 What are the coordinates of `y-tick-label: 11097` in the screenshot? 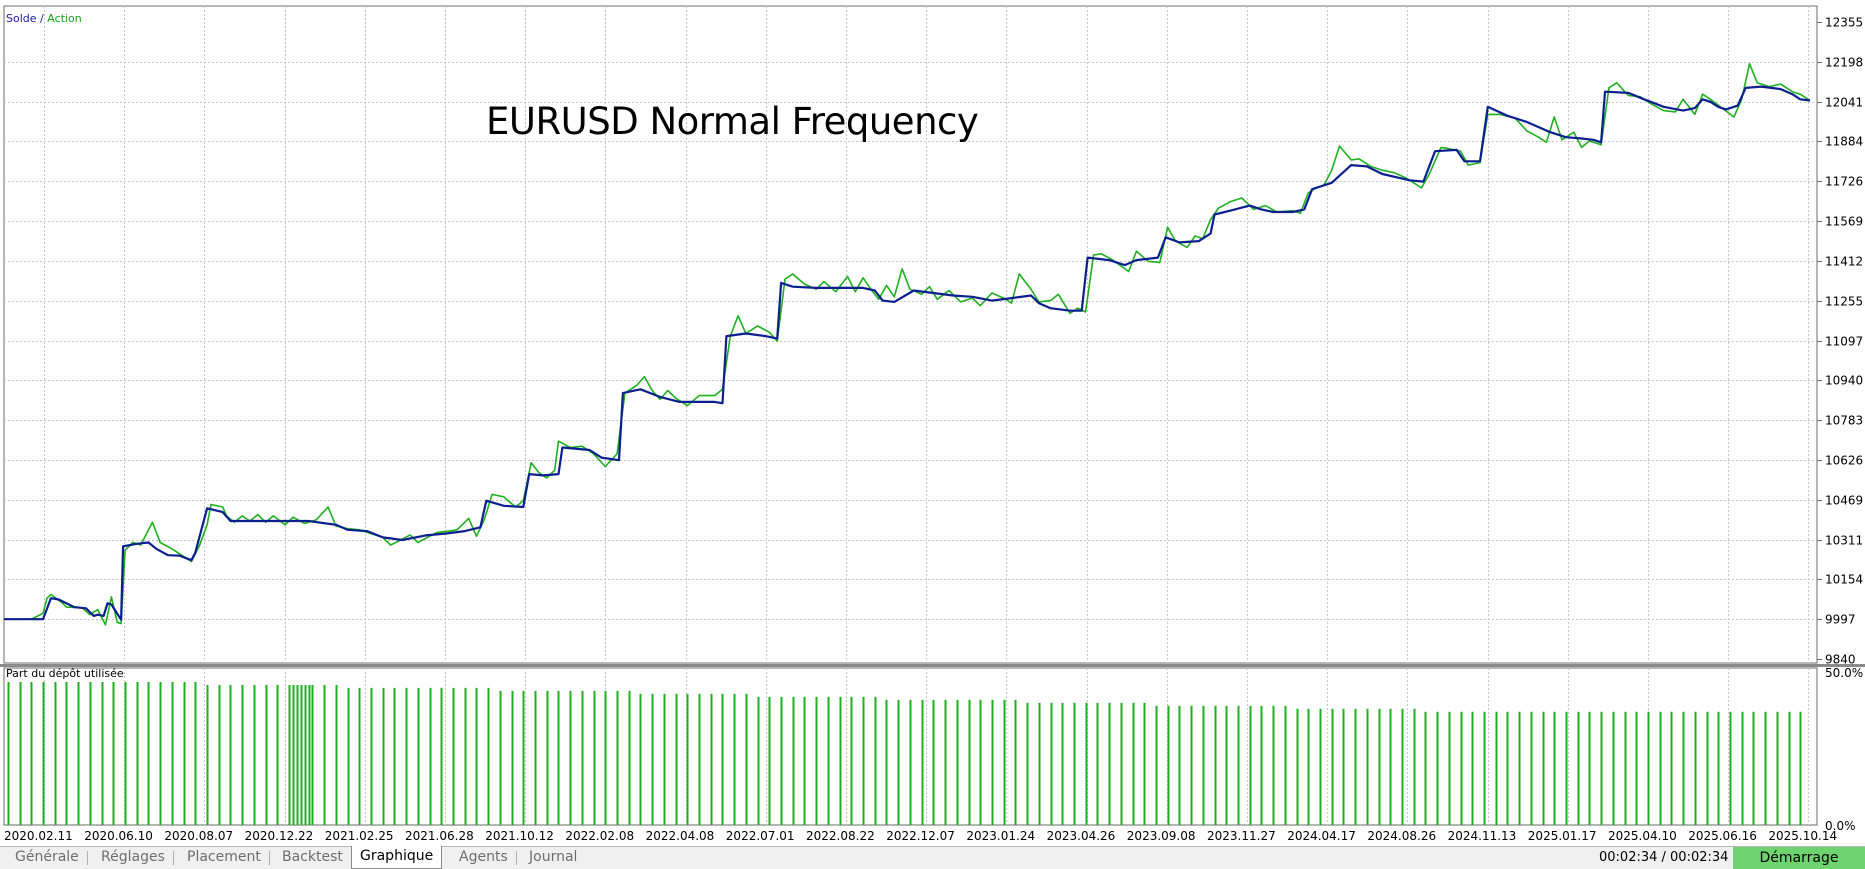 It's located at (1844, 342).